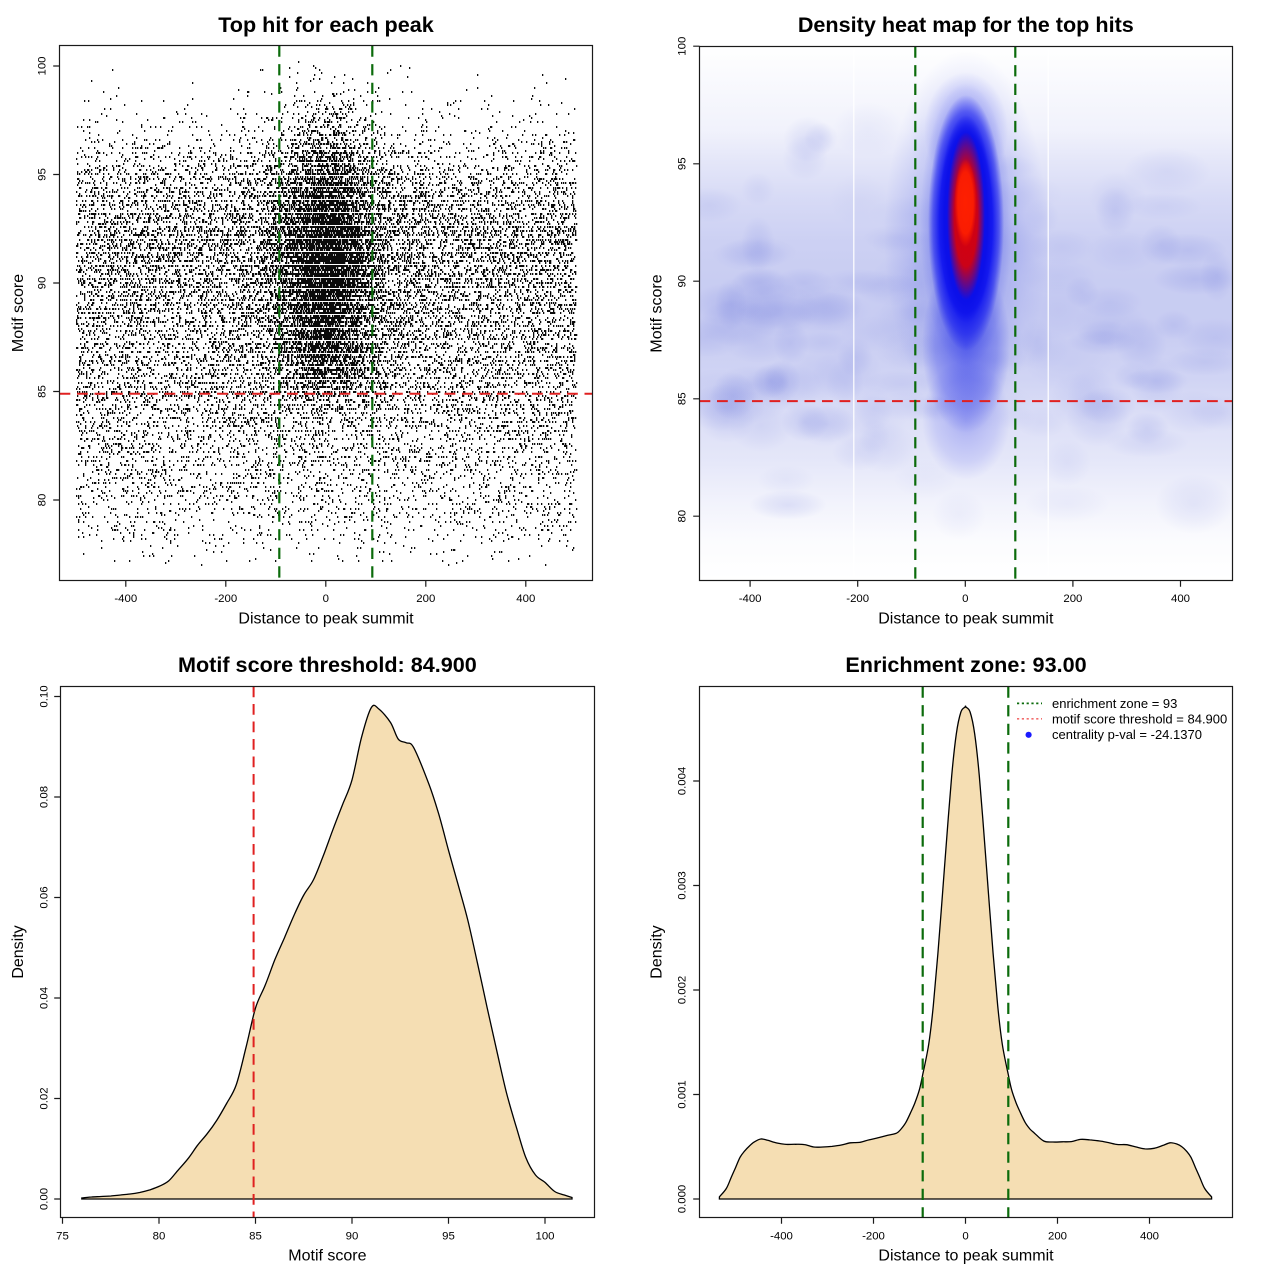 This screenshot has height=1280, width=1280. Describe the element at coordinates (966, 24) in the screenshot. I see `svg-text:Density heat map for the top h: Density heat map for the top hits` at that location.